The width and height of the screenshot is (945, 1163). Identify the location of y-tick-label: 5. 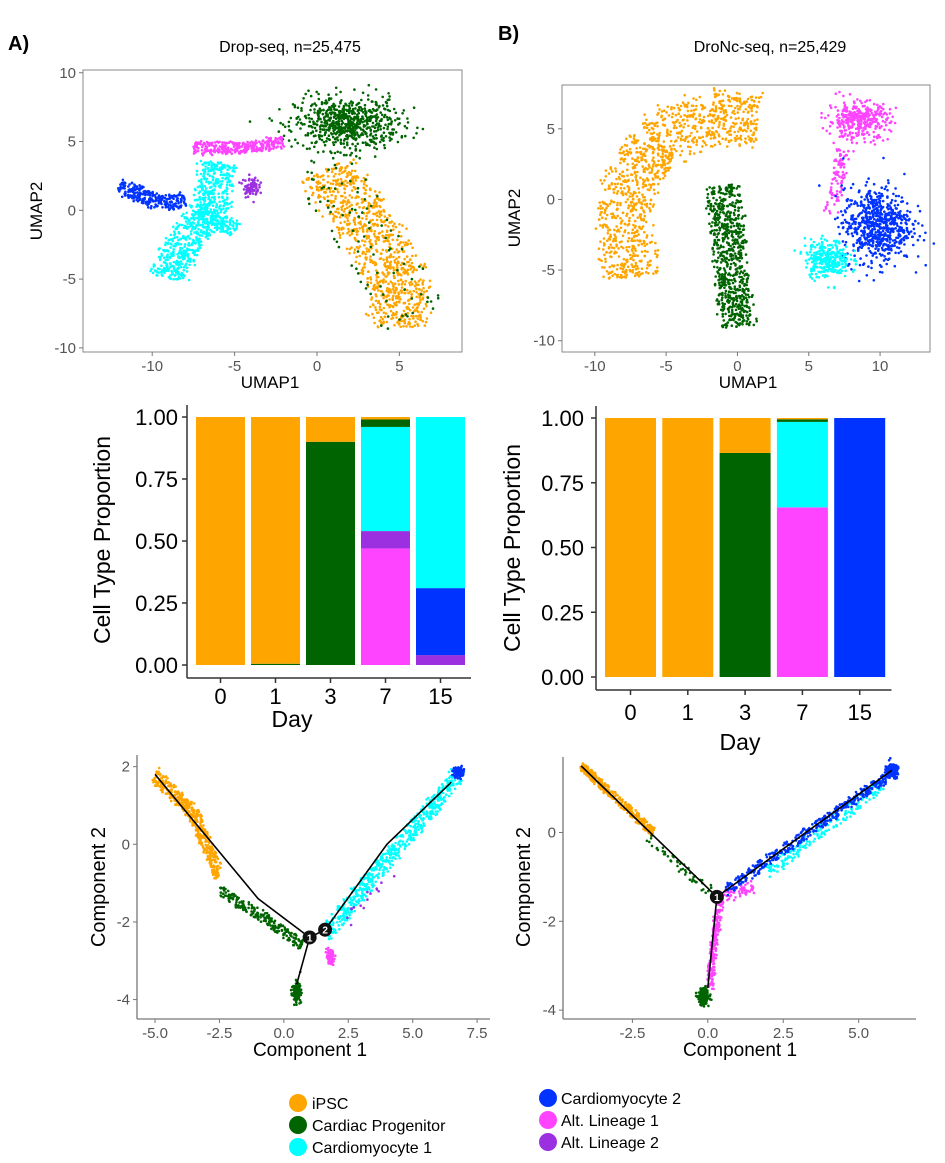
(551, 129).